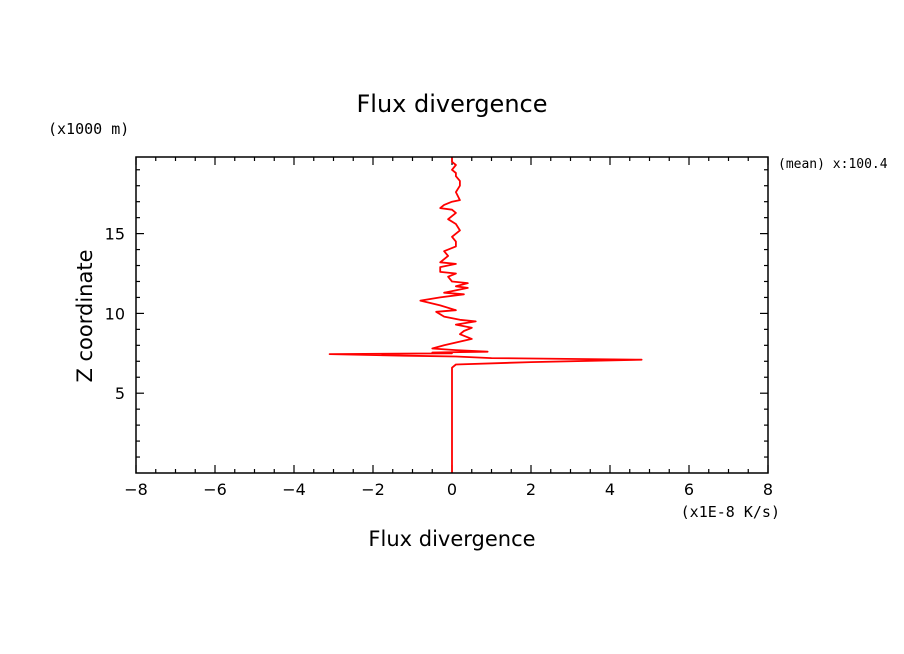  What do you see at coordinates (294, 489) in the screenshot?
I see `x-tick-label: −4` at bounding box center [294, 489].